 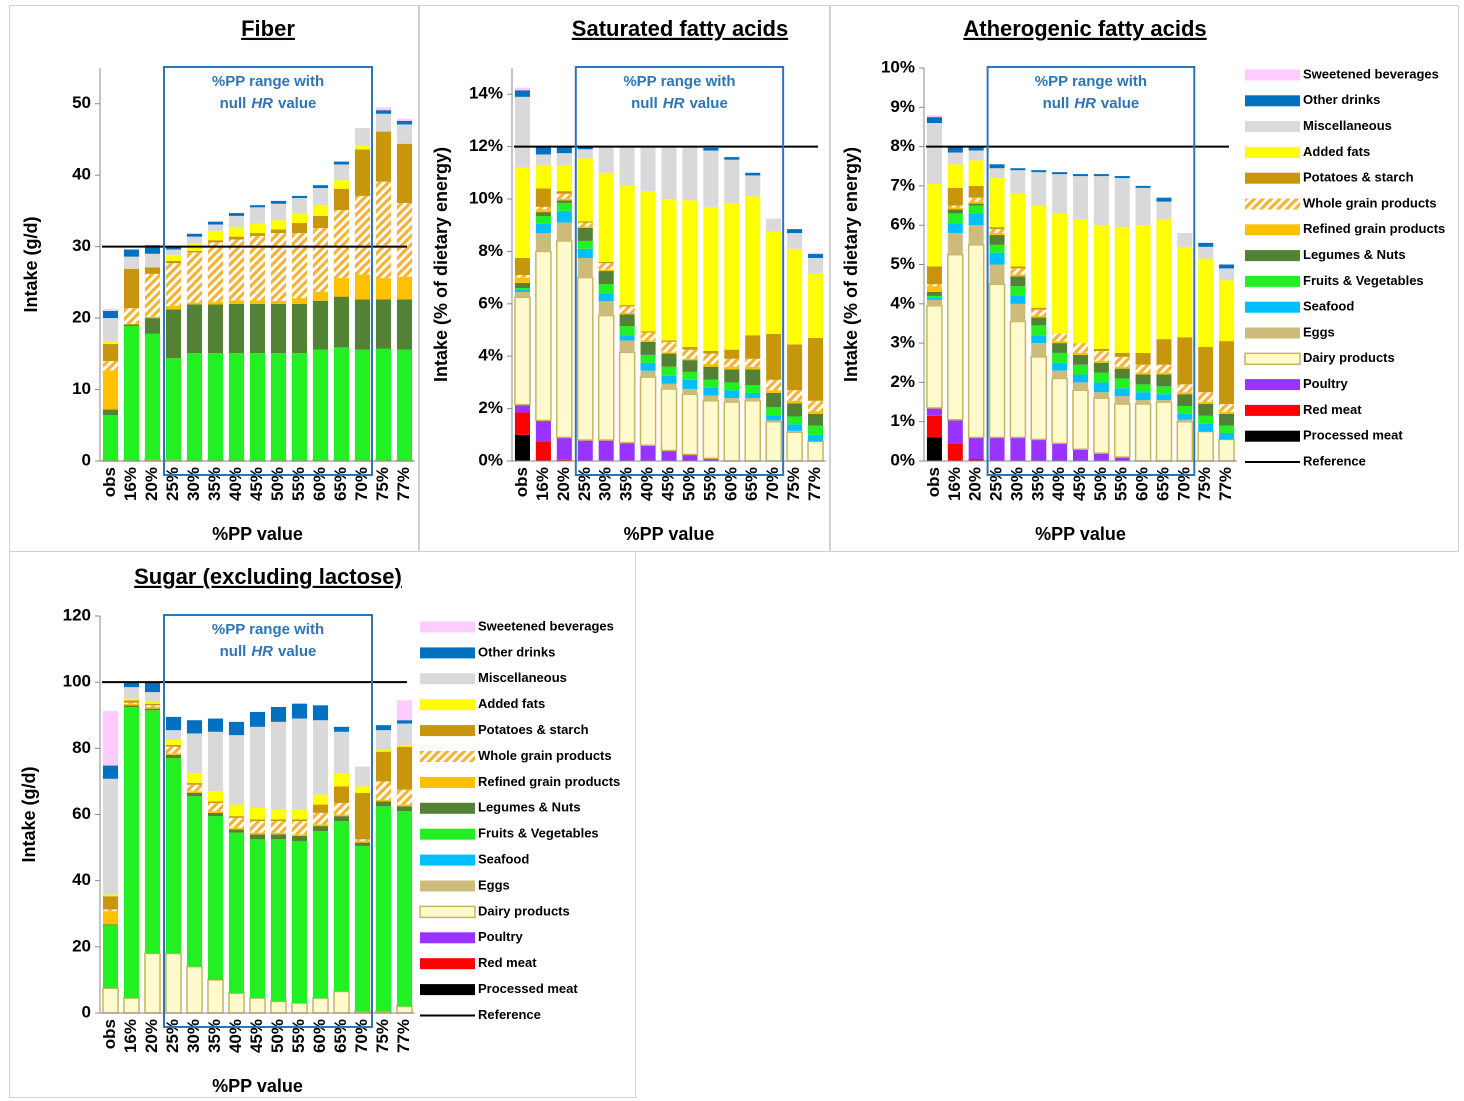 I want to click on x-tick-label: 25%, so click(x=584, y=484).